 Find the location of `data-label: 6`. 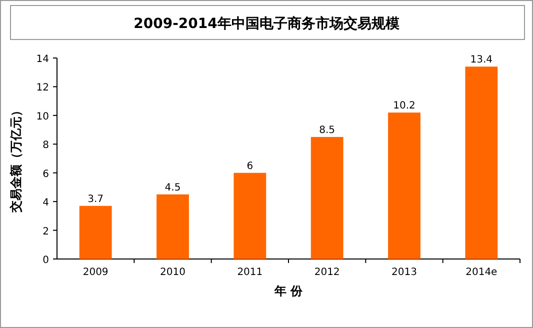

data-label: 6 is located at coordinates (250, 166).